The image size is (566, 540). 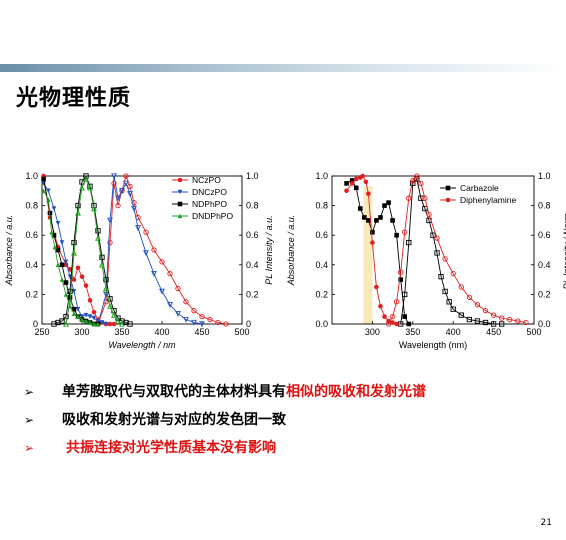 I want to click on y-tick-label: 0.0, so click(x=321, y=324).